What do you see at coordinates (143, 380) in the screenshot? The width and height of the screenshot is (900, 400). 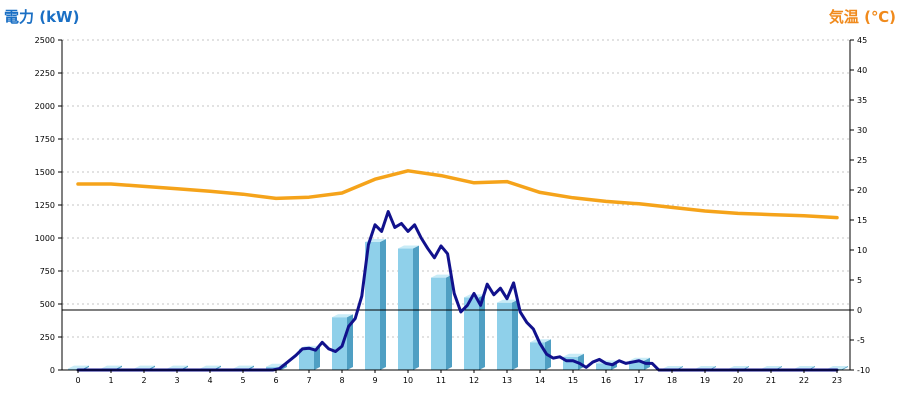 I see `x-tick-label: 2` at bounding box center [143, 380].